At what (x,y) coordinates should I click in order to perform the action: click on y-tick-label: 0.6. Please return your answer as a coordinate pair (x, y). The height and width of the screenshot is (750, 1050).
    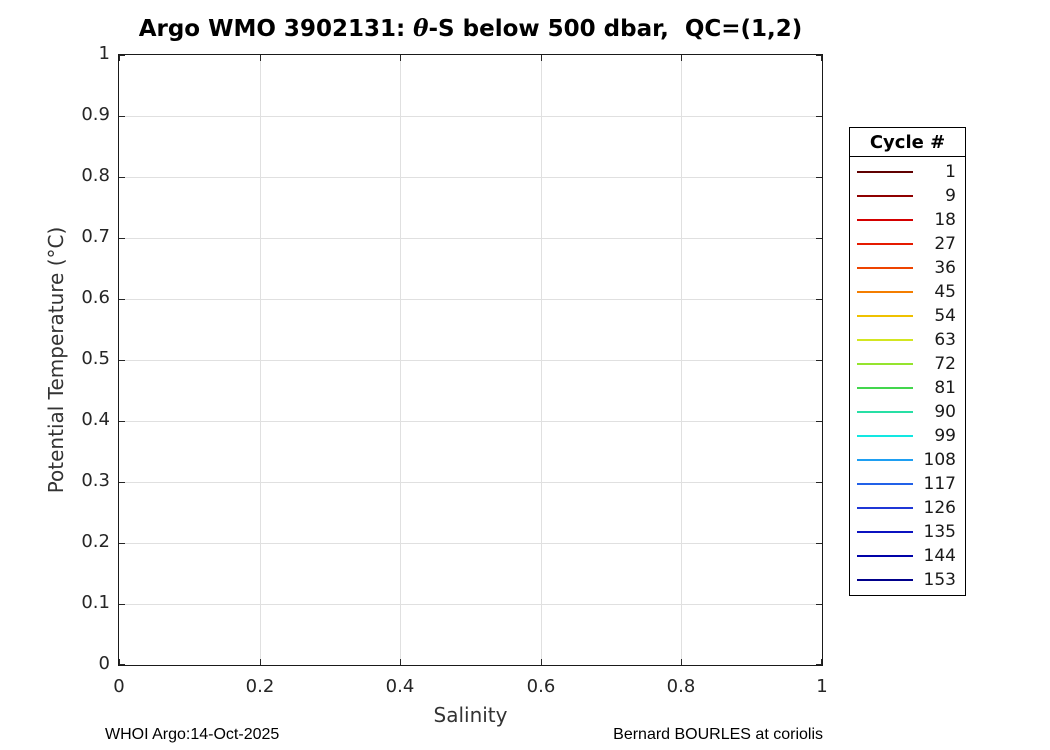
    Looking at the image, I should click on (95, 297).